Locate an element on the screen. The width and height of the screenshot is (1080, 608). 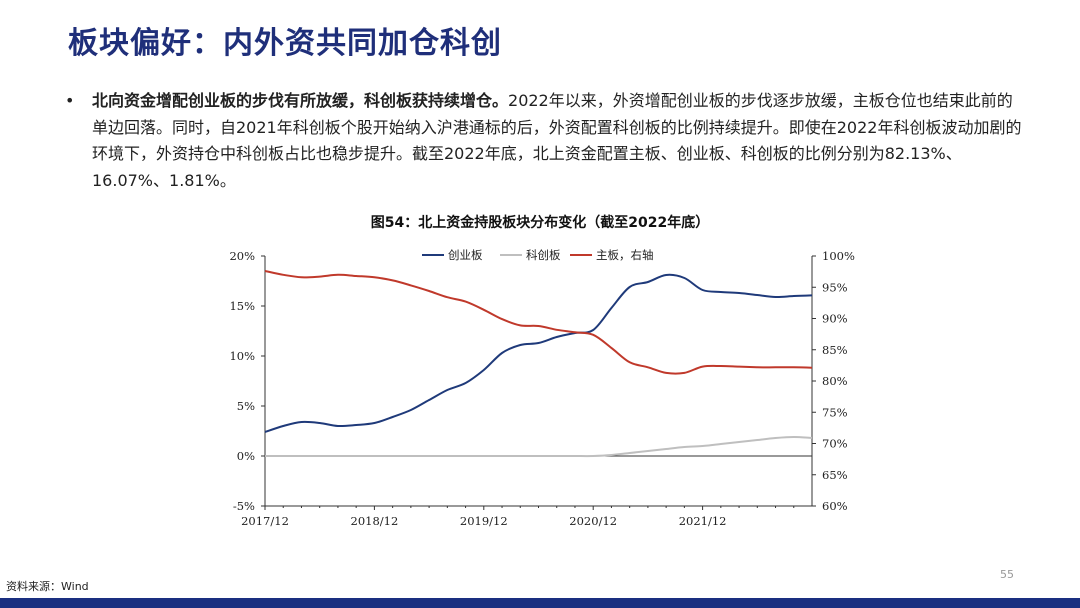
right-tick-label: 95% is located at coordinates (835, 287).